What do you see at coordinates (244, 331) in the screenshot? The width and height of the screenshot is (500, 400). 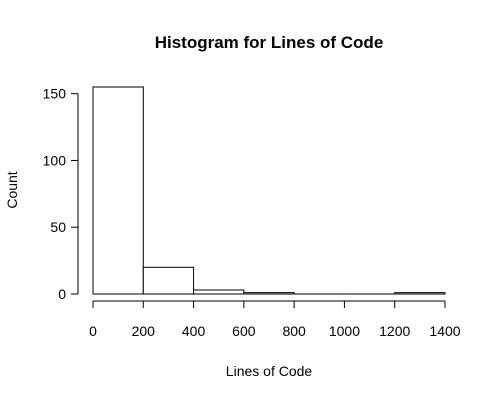 I see `x-tick-label: 600` at bounding box center [244, 331].